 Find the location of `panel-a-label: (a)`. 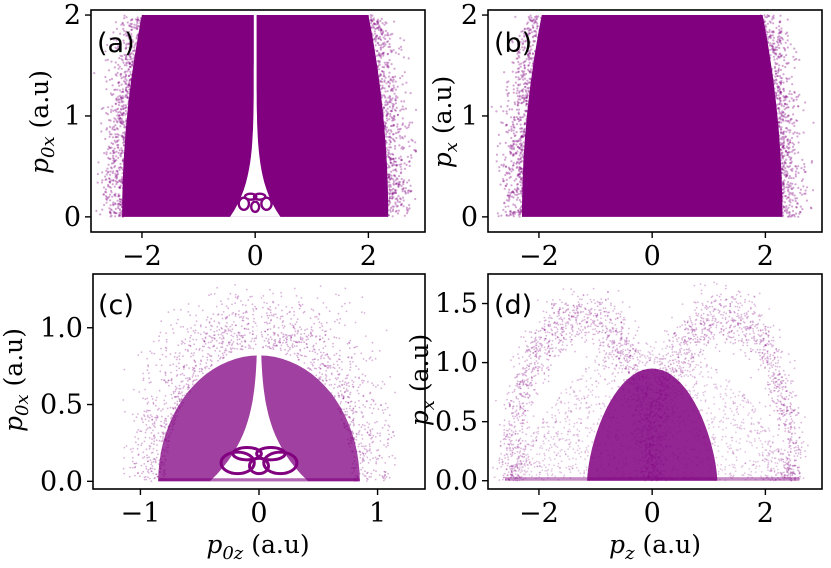

panel-a-label: (a) is located at coordinates (116, 43).